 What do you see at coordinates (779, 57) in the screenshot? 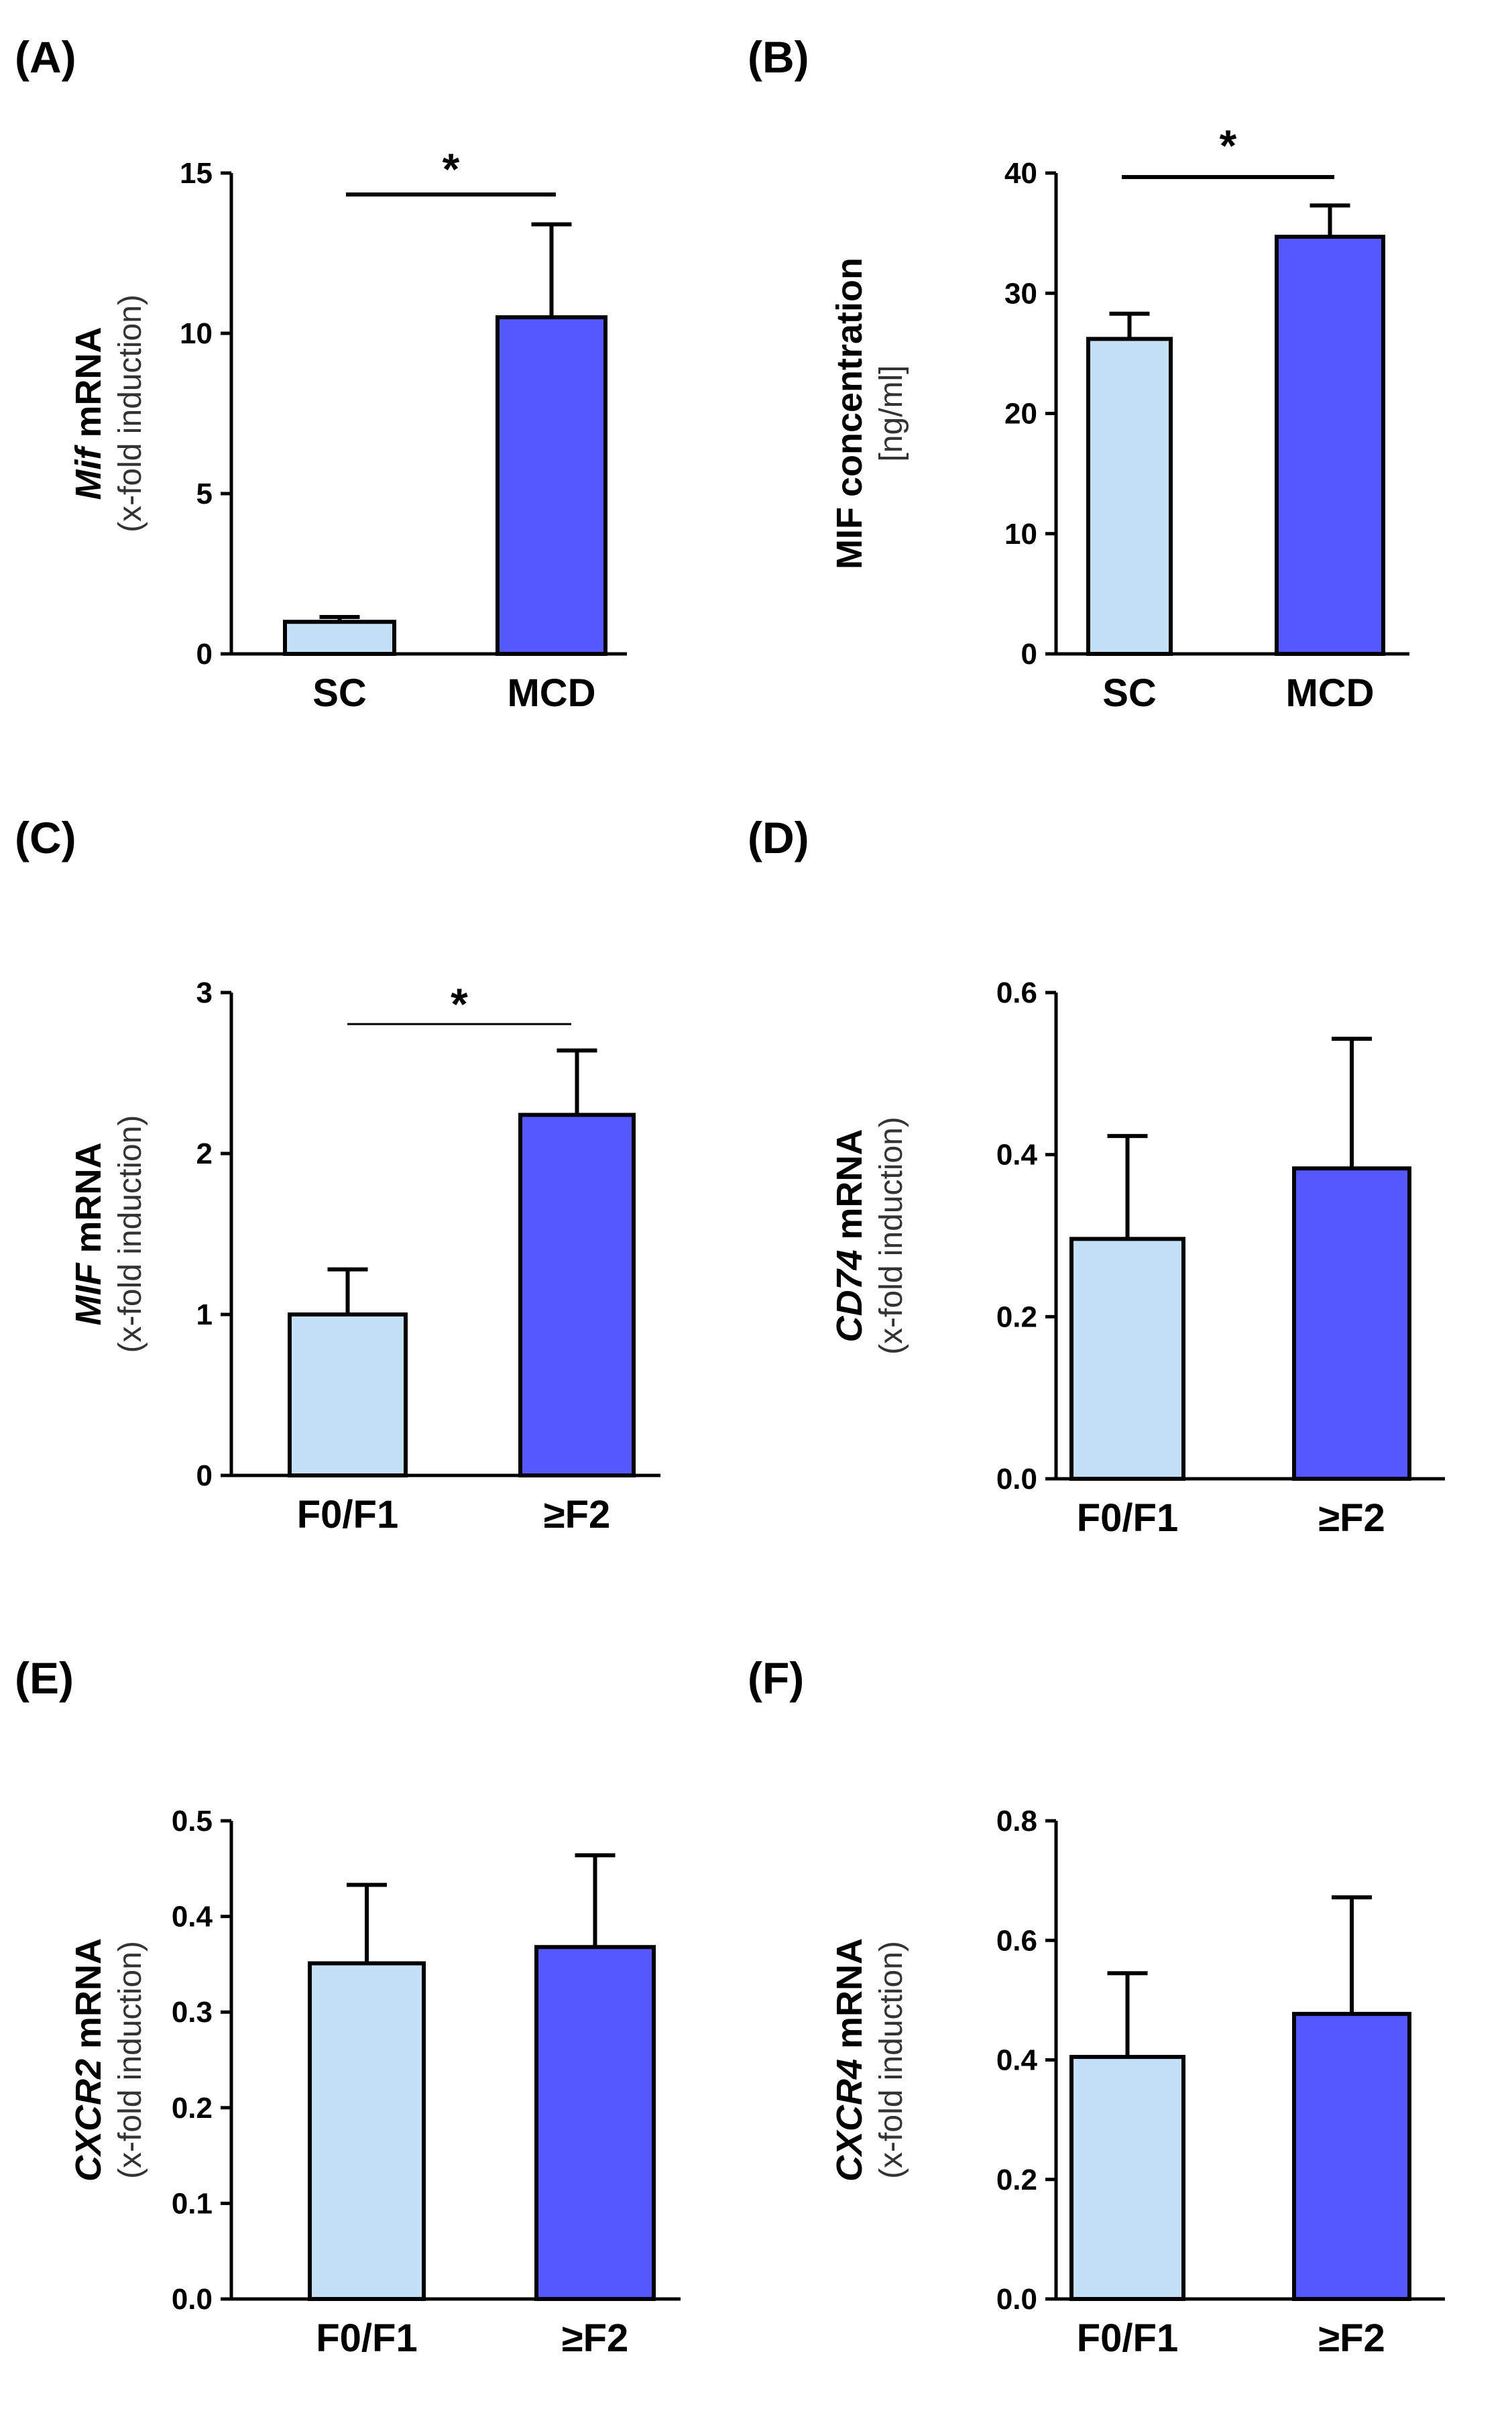
I see `panel-label: (B)` at bounding box center [779, 57].